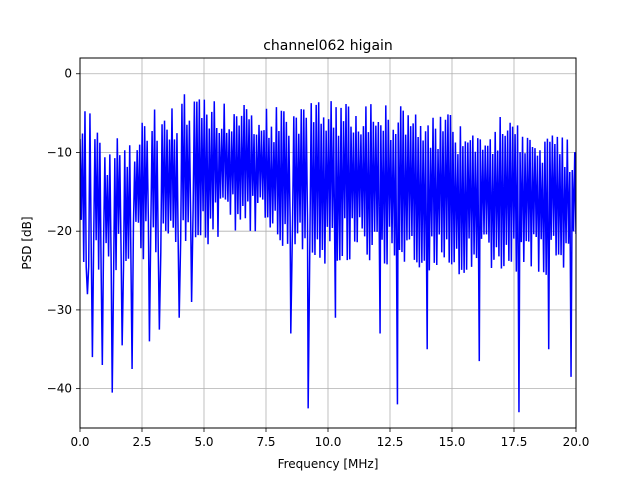 The width and height of the screenshot is (640, 480). What do you see at coordinates (576, 442) in the screenshot?
I see `x-tick-label: 20.0` at bounding box center [576, 442].